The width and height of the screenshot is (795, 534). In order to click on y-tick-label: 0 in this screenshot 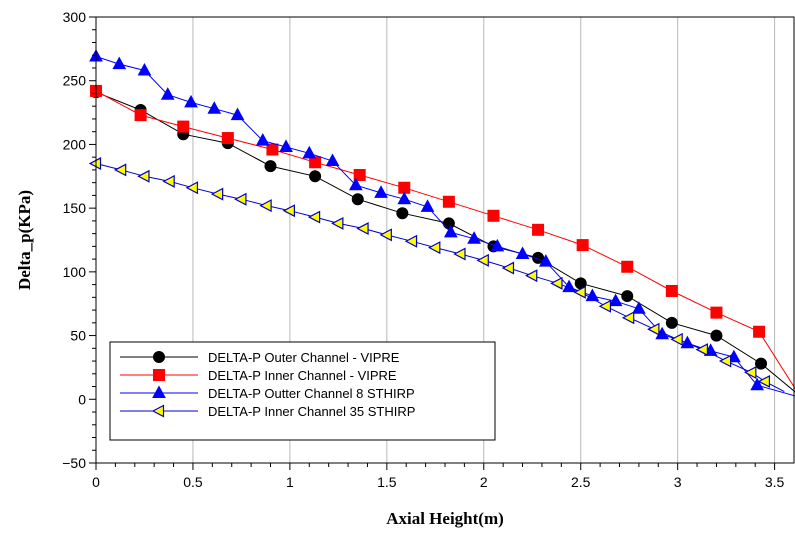, I will do `click(82, 399)`.